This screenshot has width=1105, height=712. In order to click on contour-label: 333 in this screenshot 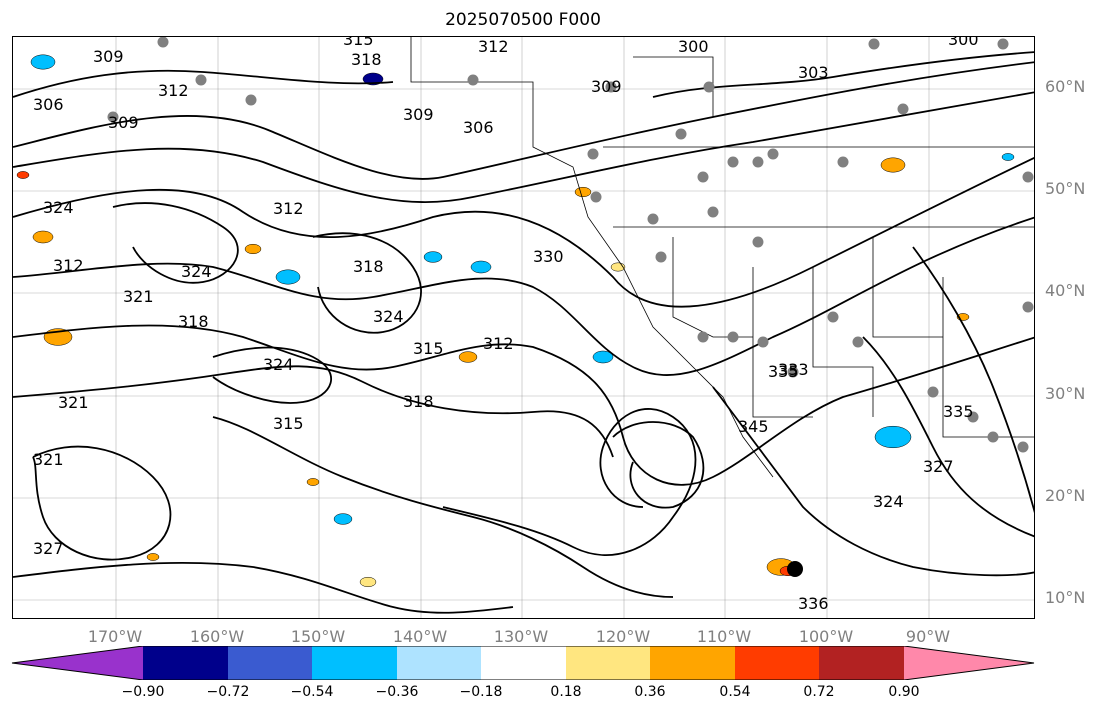, I will do `click(793, 369)`.